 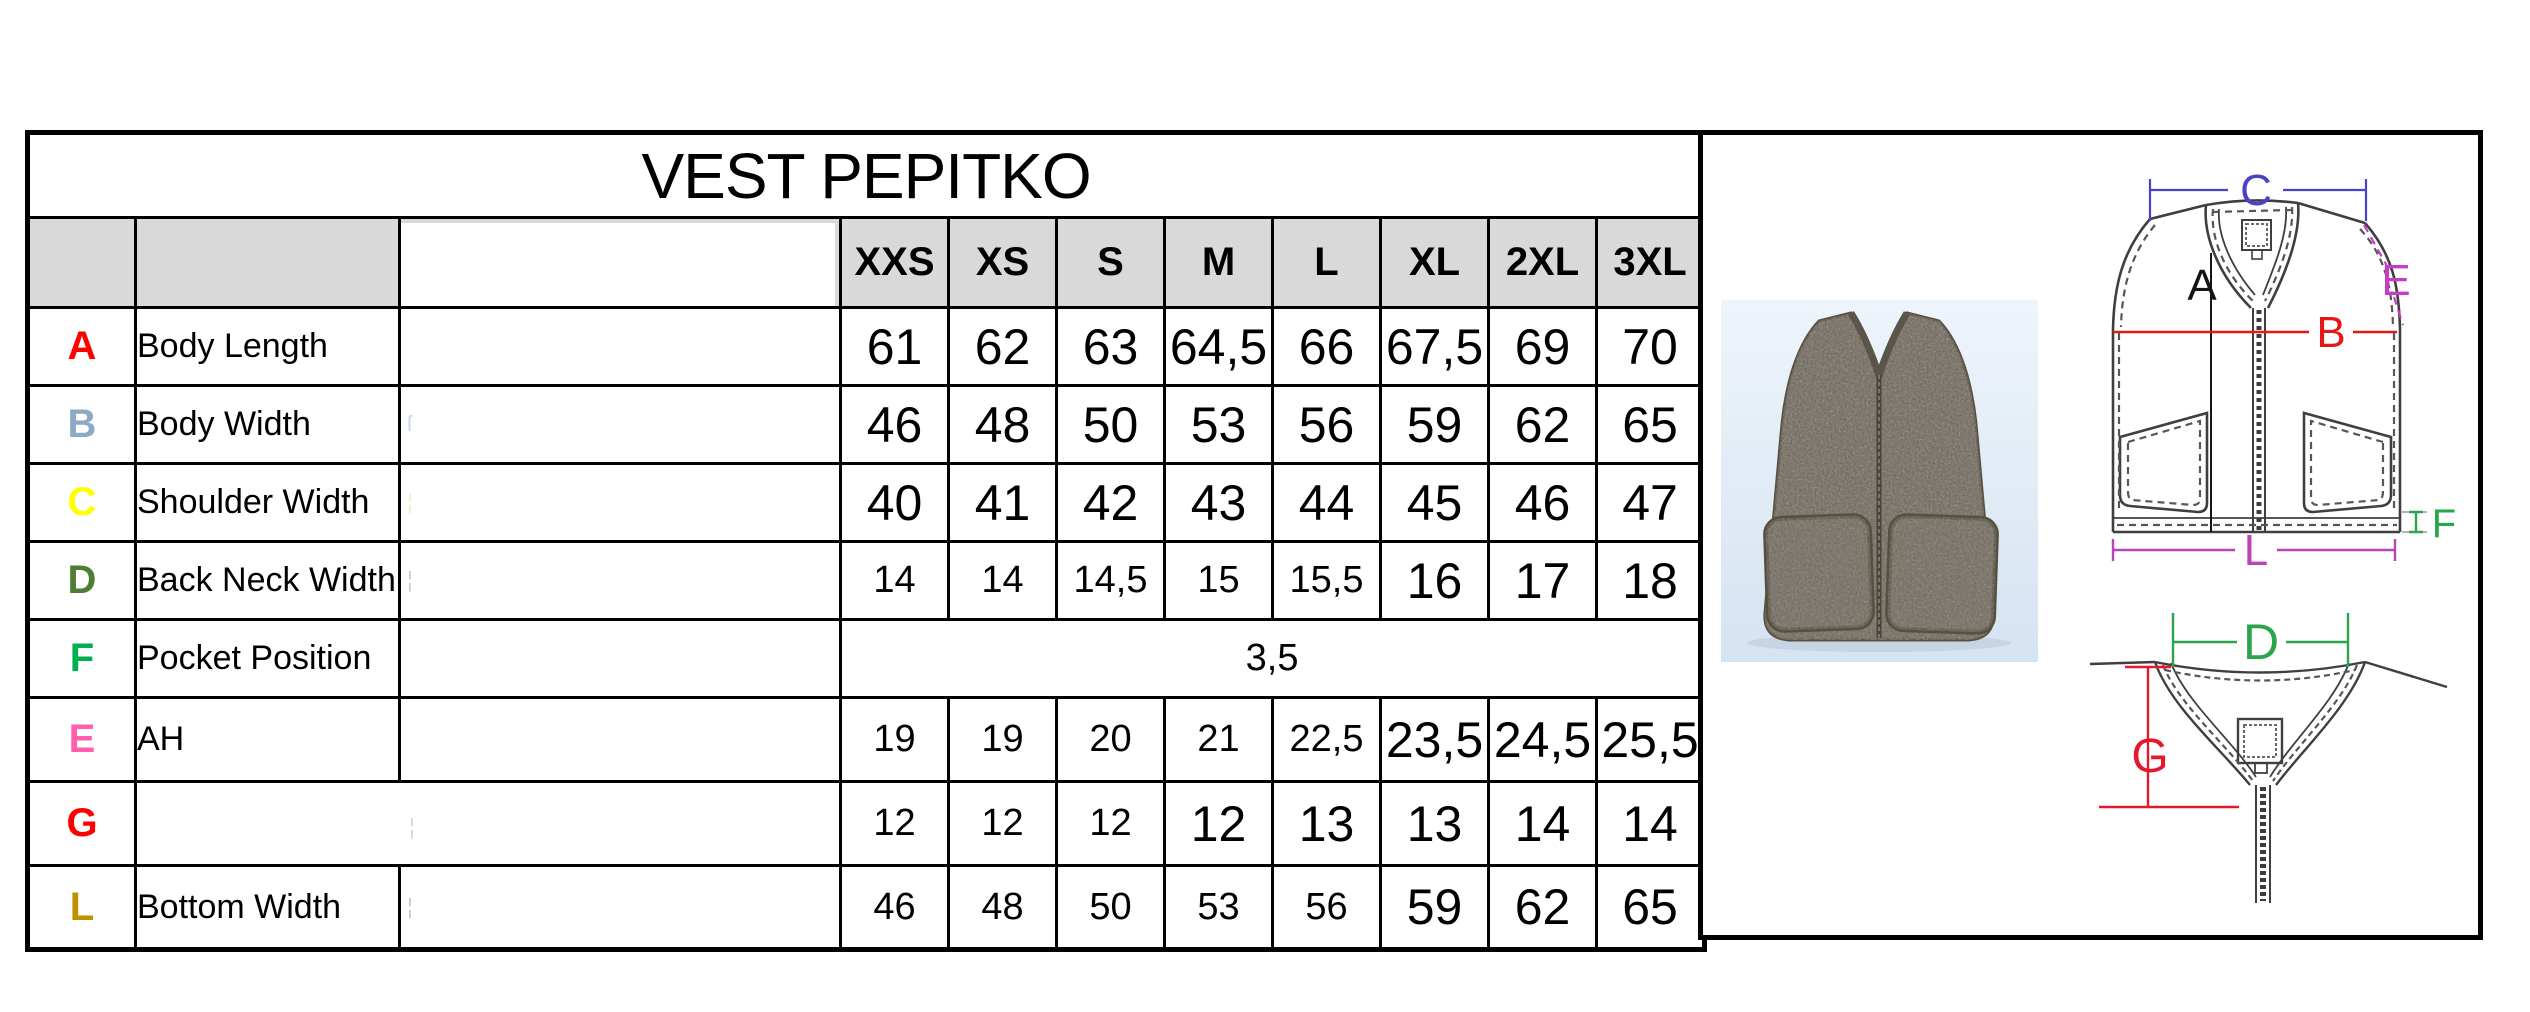 I want to click on size-header: M, so click(x=1218, y=262).